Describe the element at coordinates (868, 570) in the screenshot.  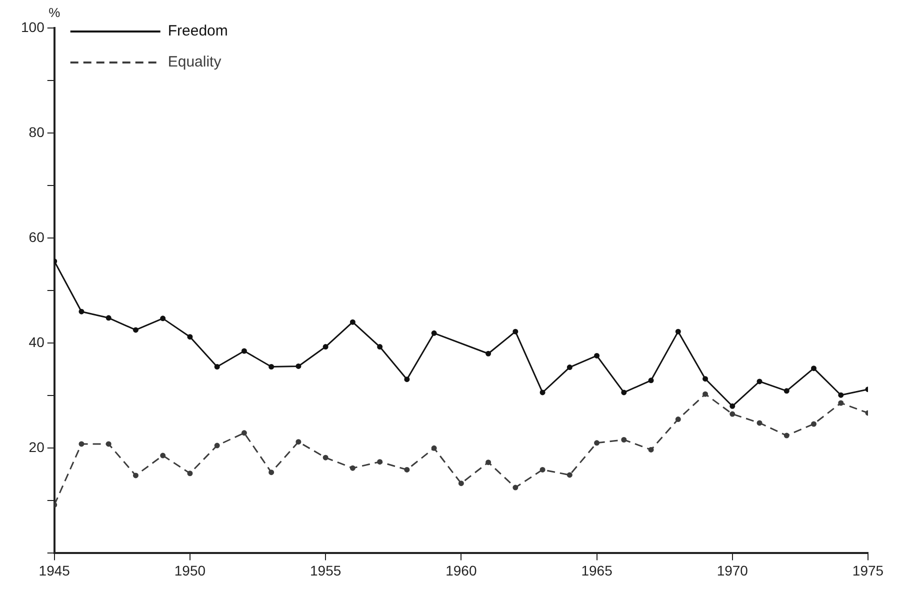
I see `x-tick-label: 1975` at that location.